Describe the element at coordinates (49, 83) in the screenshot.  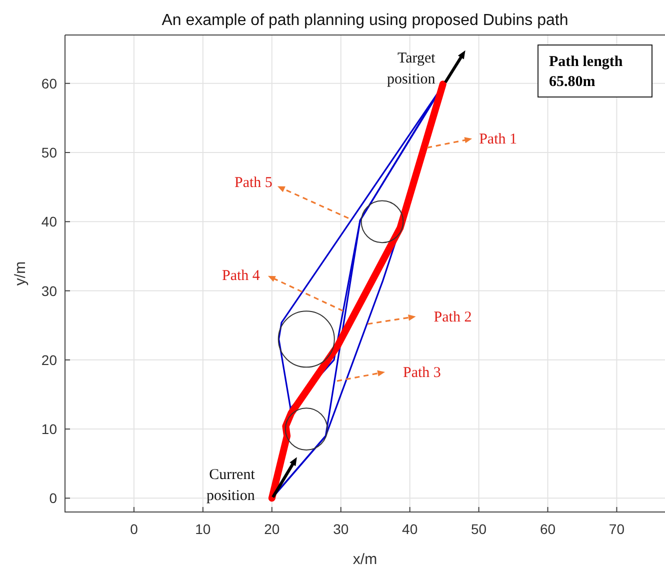
I see `y-tick-label: 60` at that location.